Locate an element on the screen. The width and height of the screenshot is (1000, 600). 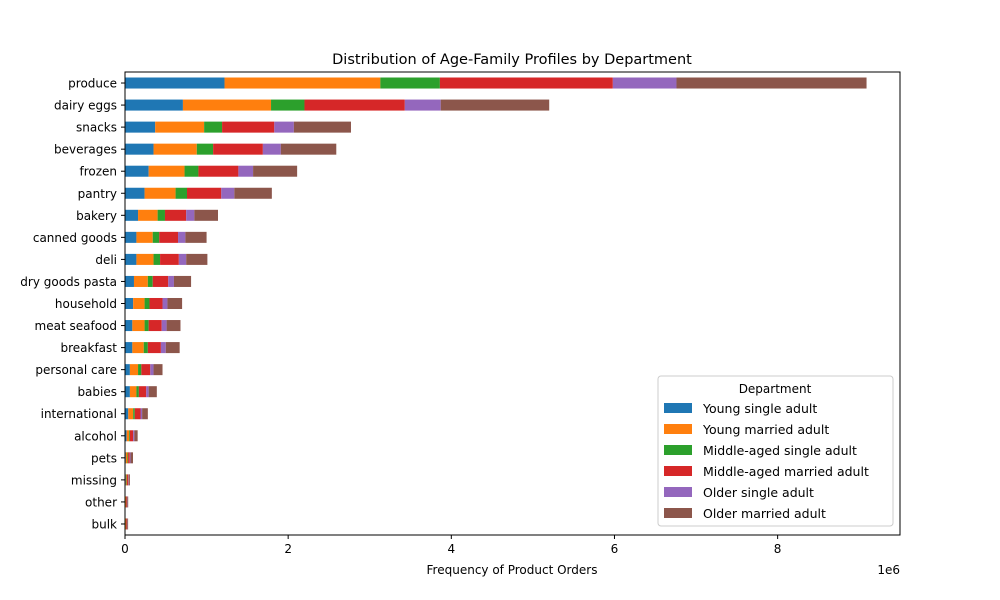
bar-other-middle-aged-married-adult is located at coordinates (127, 502).